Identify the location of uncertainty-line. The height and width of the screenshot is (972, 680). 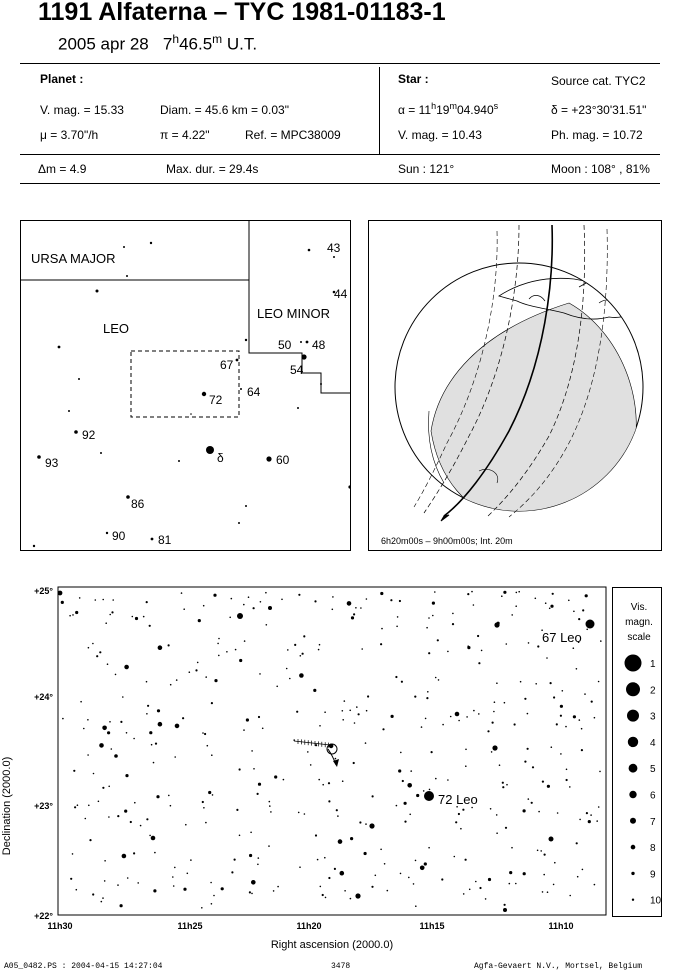
(558, 373).